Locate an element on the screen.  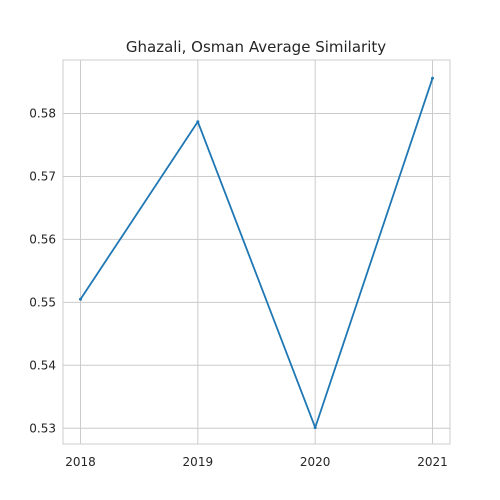
x-axis-ticks: 2018 2019 2020 2021 is located at coordinates (256, 462).